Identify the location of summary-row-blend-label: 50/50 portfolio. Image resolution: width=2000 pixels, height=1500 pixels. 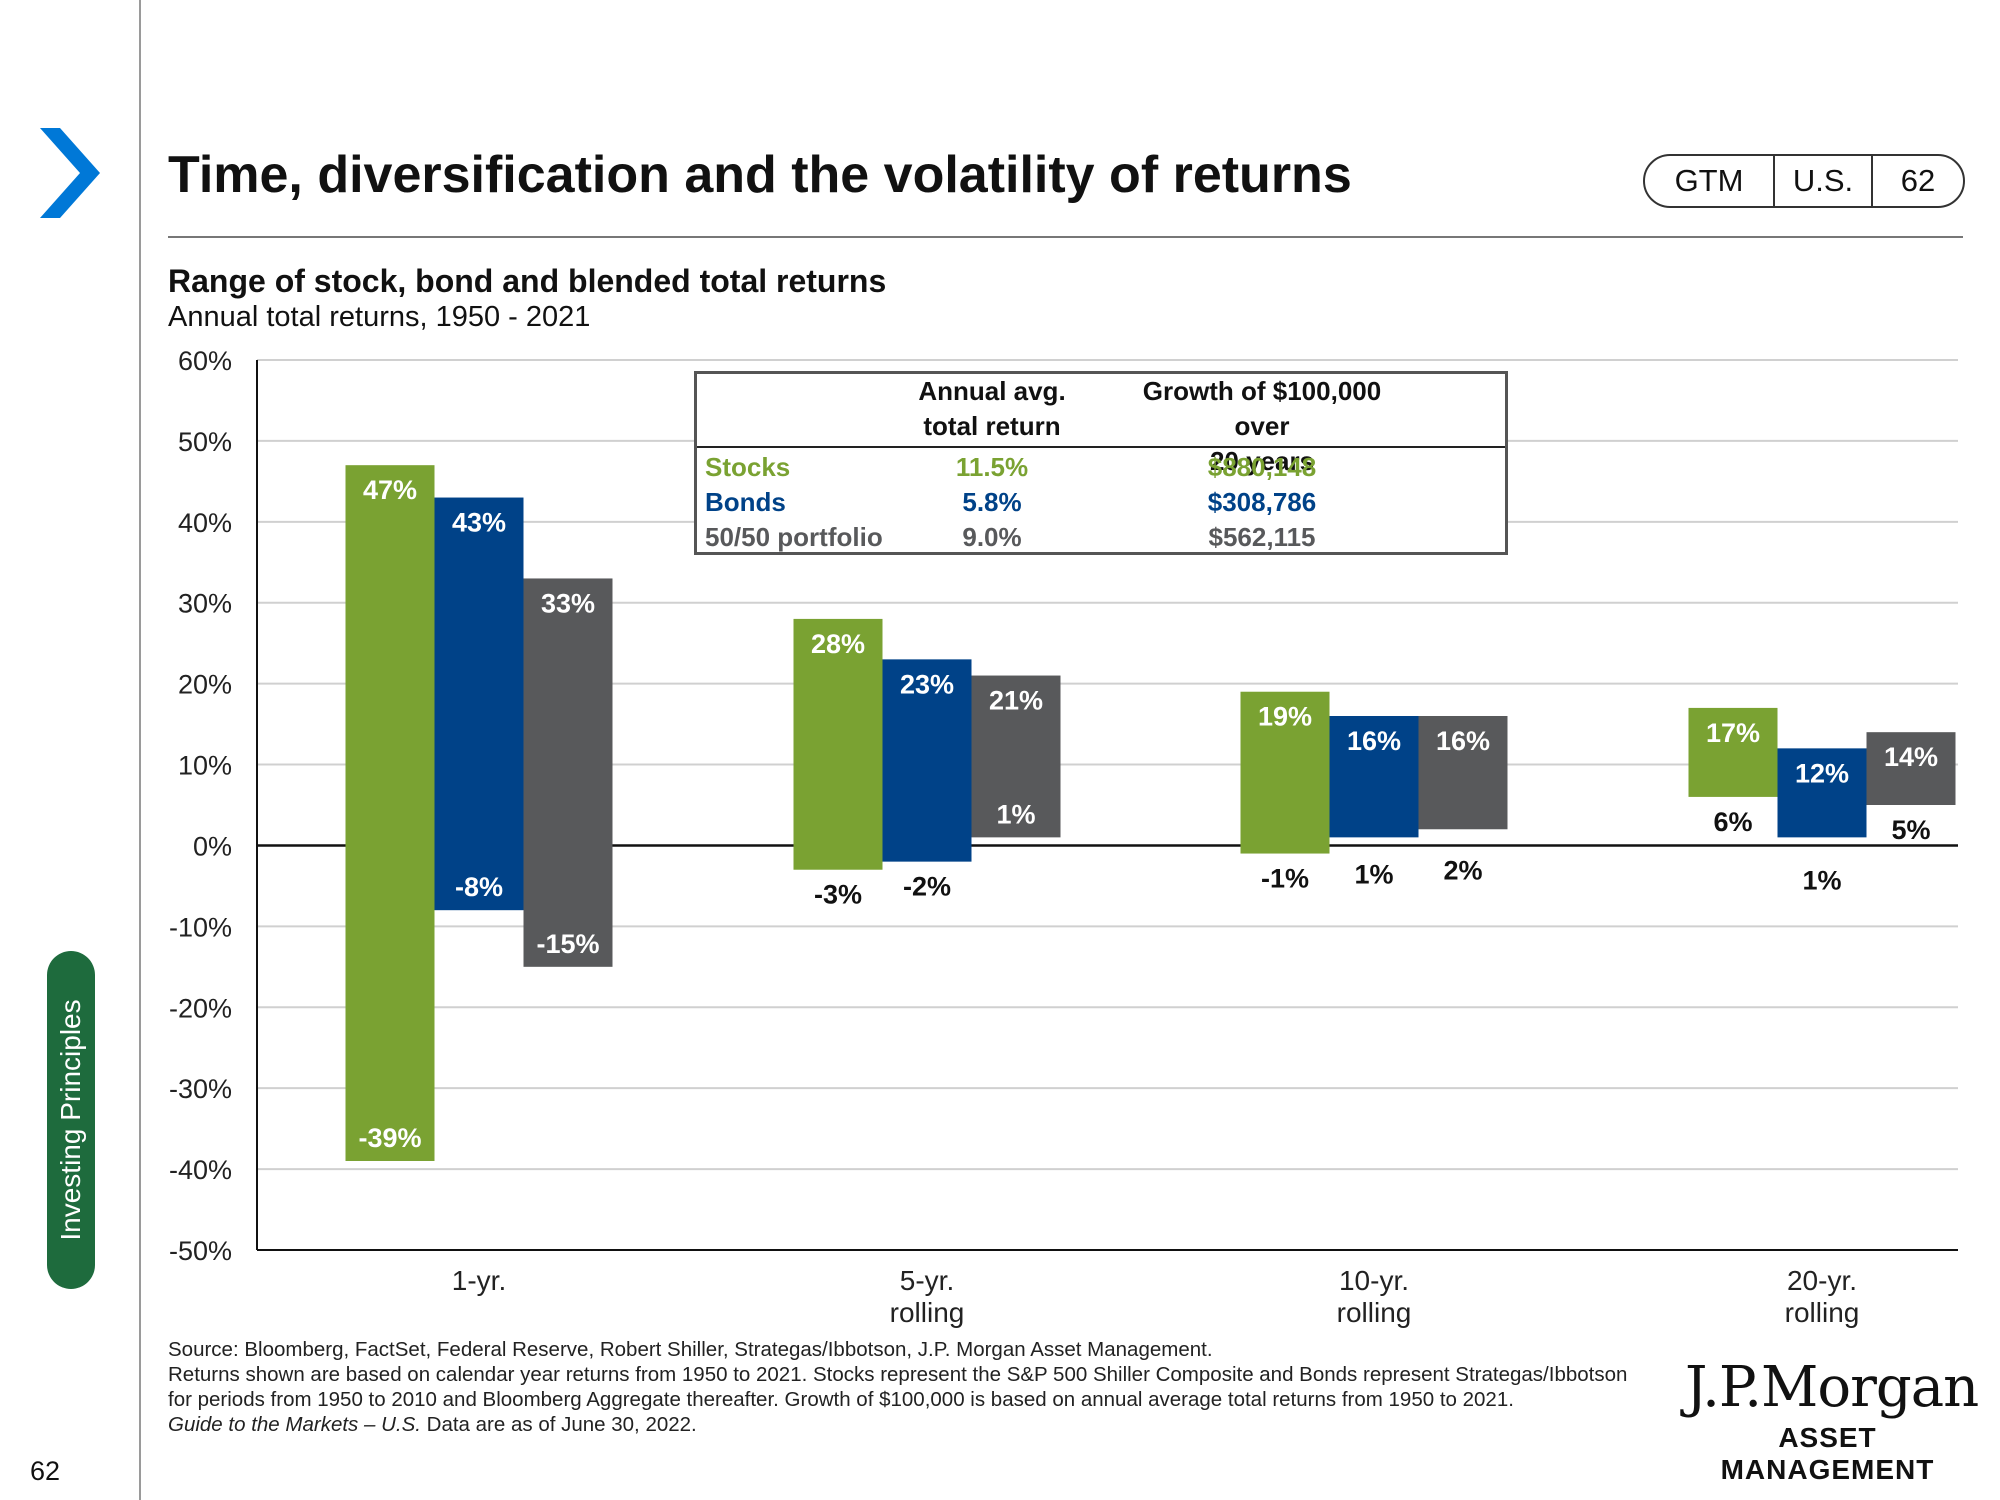
(794, 537).